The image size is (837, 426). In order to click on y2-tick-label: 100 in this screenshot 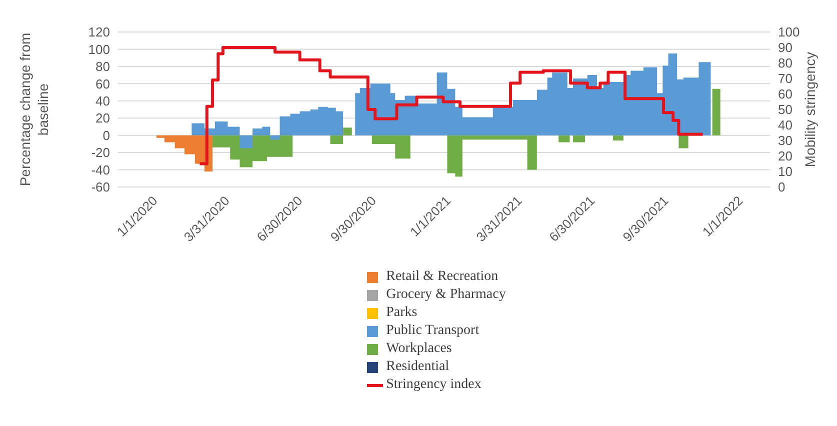, I will do `click(789, 32)`.